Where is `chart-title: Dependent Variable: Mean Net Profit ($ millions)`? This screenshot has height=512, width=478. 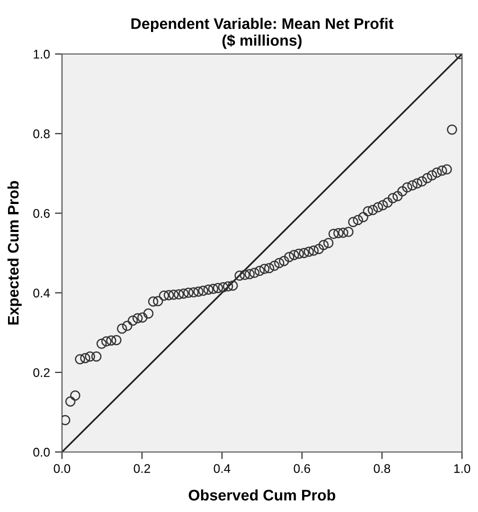
chart-title: Dependent Variable: Mean Net Profit ($ millions) is located at coordinates (262, 33).